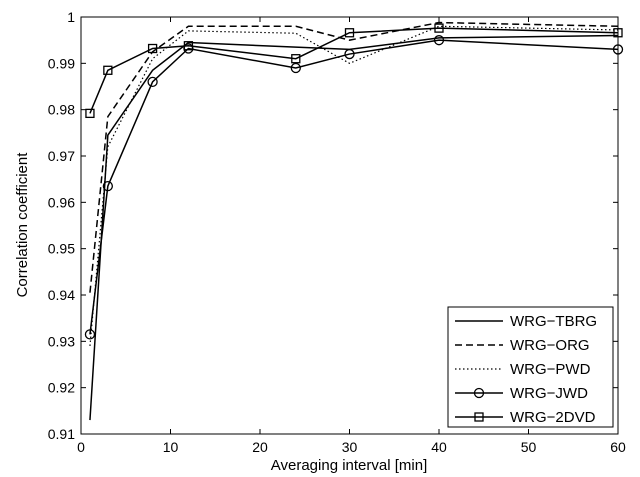 This screenshot has height=477, width=640. Describe the element at coordinates (61, 341) in the screenshot. I see `y-tick-label: 0.93` at that location.